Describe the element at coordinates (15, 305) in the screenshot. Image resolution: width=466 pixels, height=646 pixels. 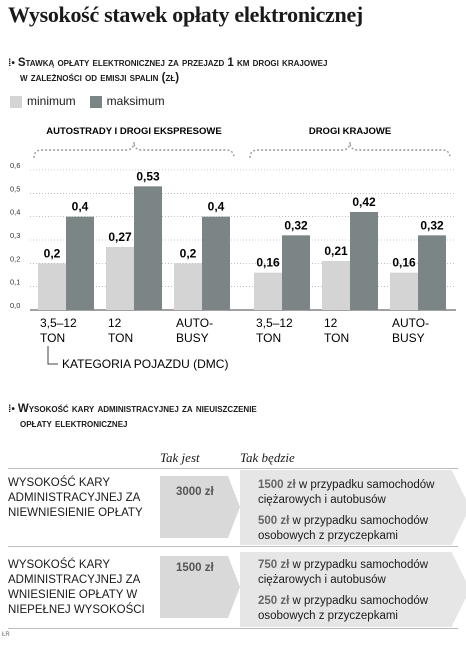
I see `y-tick-label: 0,0` at that location.